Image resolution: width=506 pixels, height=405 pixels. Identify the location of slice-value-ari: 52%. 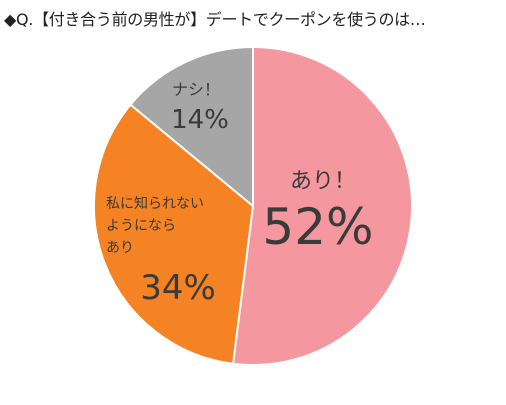
(317, 227).